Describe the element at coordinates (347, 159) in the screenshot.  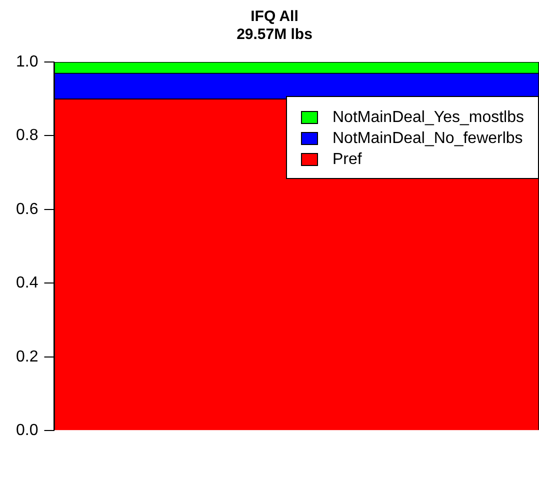
I see `series-label: Pref` at that location.